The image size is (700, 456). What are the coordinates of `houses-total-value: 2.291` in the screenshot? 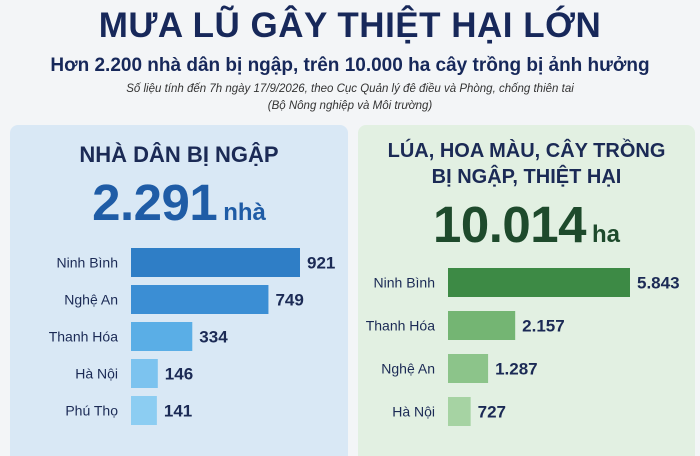 It's located at (155, 202).